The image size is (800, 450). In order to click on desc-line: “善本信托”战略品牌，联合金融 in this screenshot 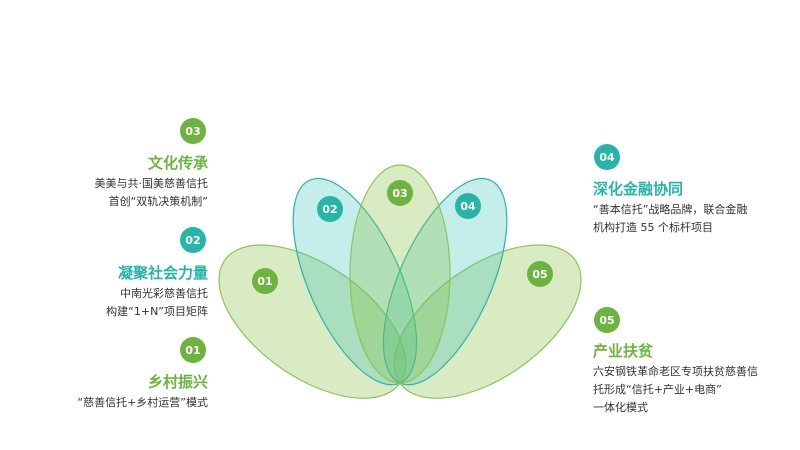, I will do `click(670, 209)`.